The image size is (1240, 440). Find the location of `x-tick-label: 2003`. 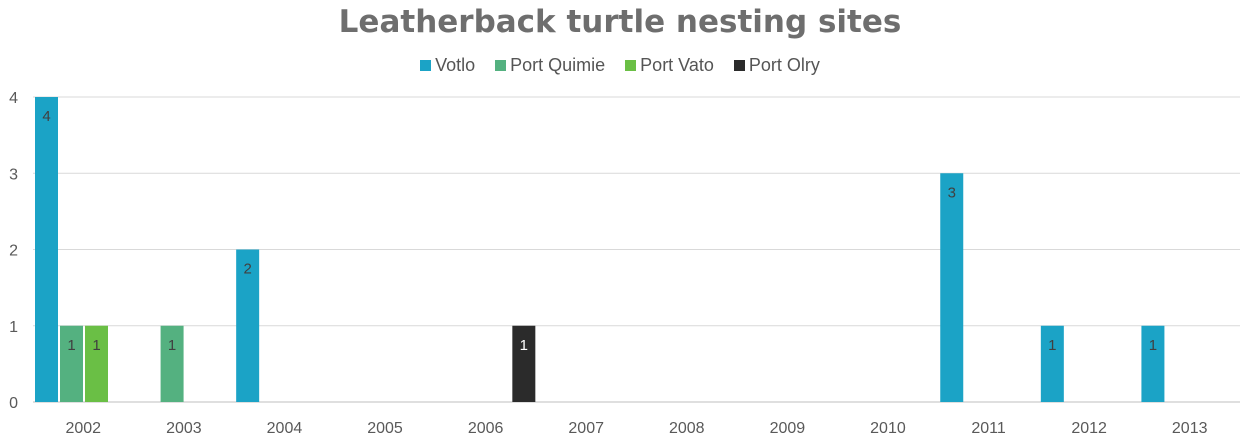

x-tick-label: 2003 is located at coordinates (184, 428).